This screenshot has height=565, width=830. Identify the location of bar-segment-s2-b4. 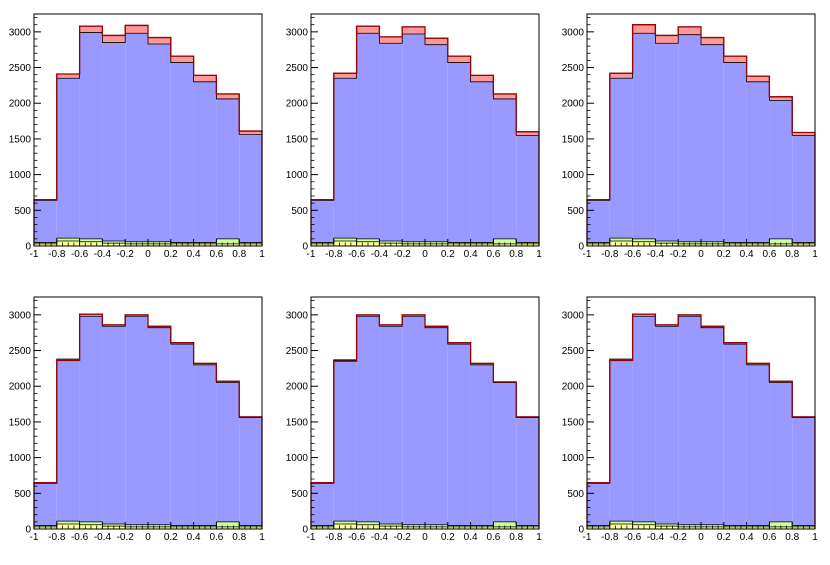
(391, 525).